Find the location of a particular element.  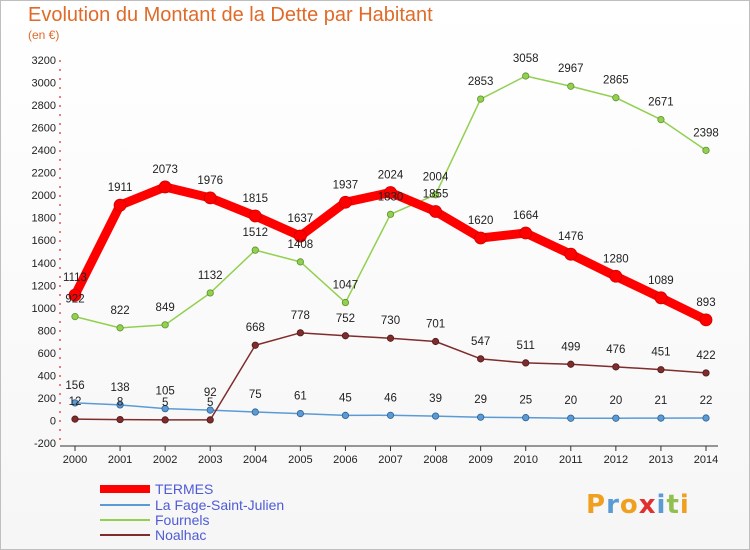

y-tick-label: -200 is located at coordinates (45, 444).